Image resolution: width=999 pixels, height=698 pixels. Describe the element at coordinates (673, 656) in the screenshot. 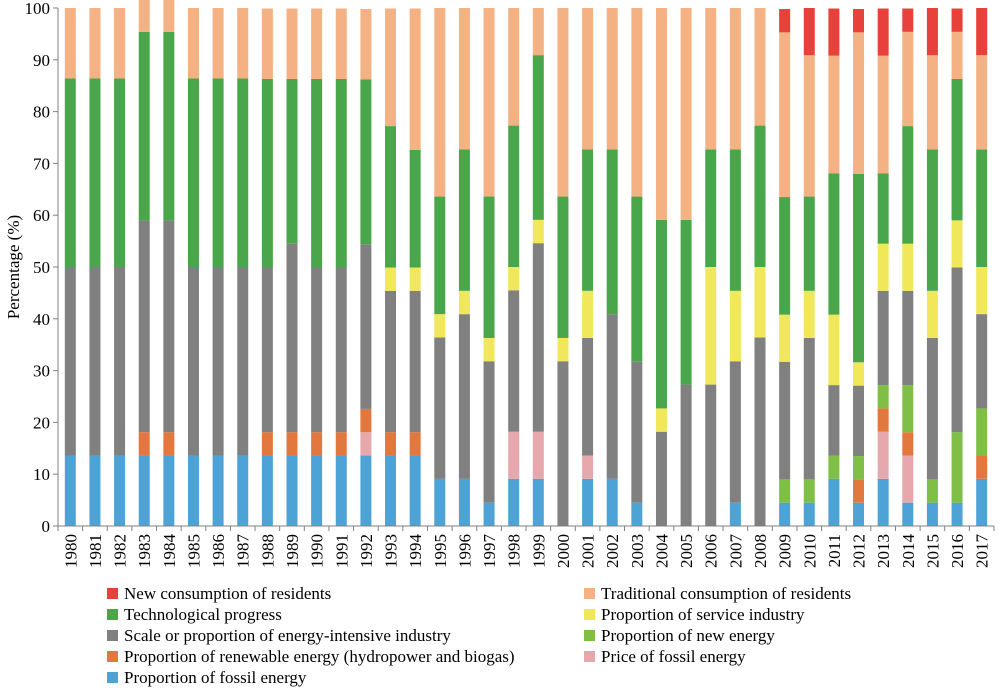

I see `legend-label: Price of fossil energy` at that location.